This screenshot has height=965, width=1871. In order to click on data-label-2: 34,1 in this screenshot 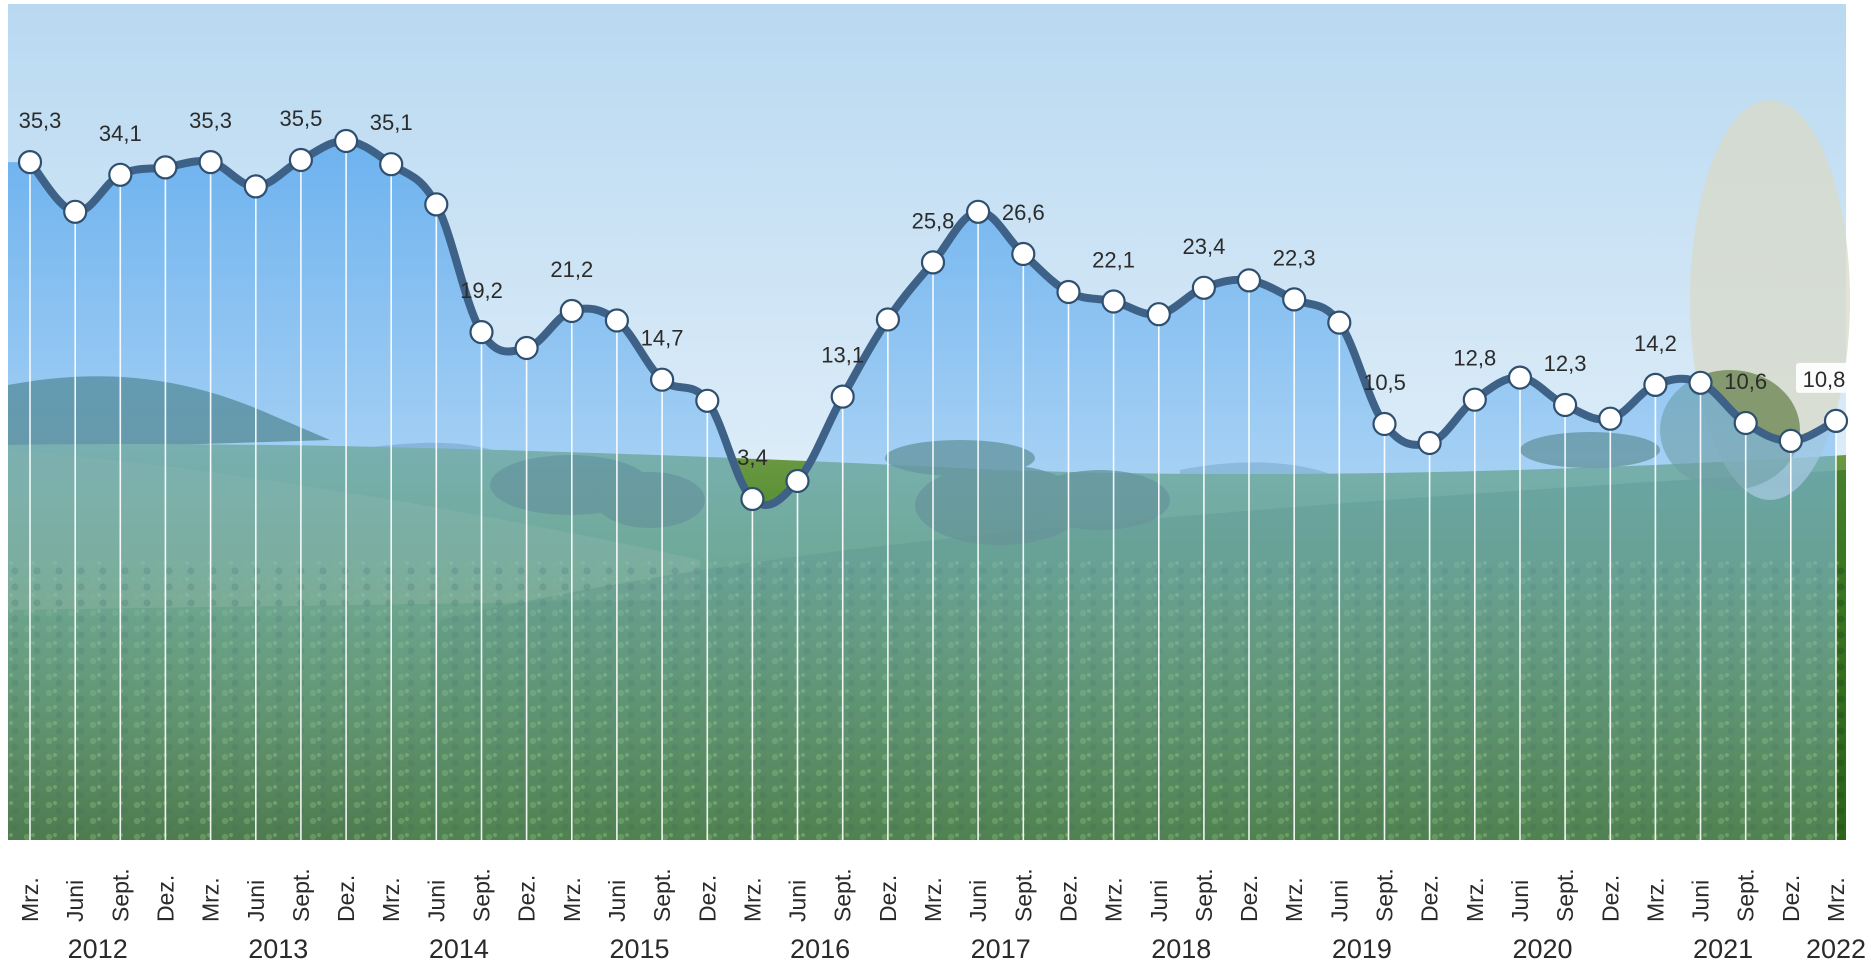, I will do `click(120, 133)`.